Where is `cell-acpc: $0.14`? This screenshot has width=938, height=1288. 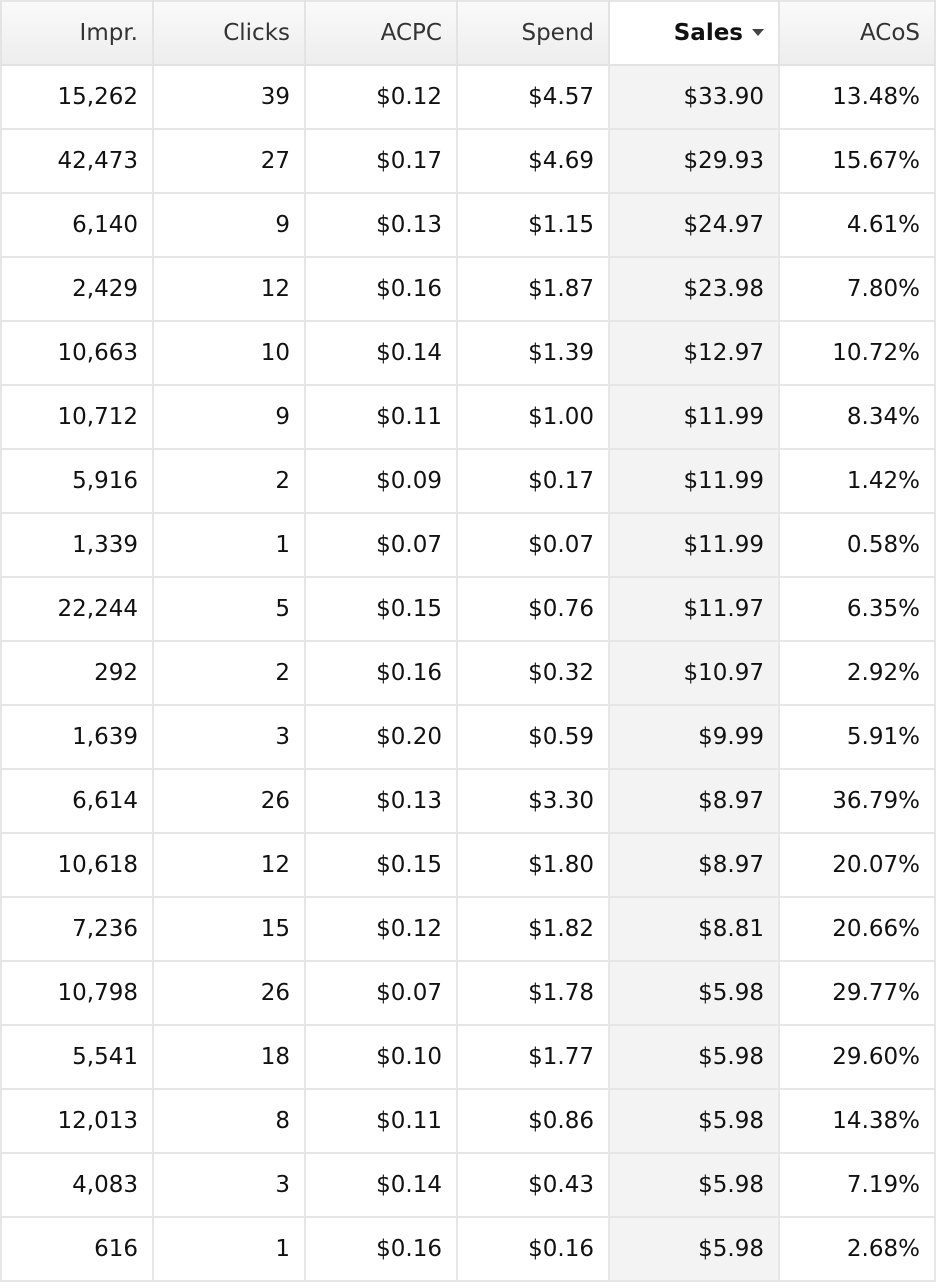
cell-acpc: $0.14 is located at coordinates (381, 353).